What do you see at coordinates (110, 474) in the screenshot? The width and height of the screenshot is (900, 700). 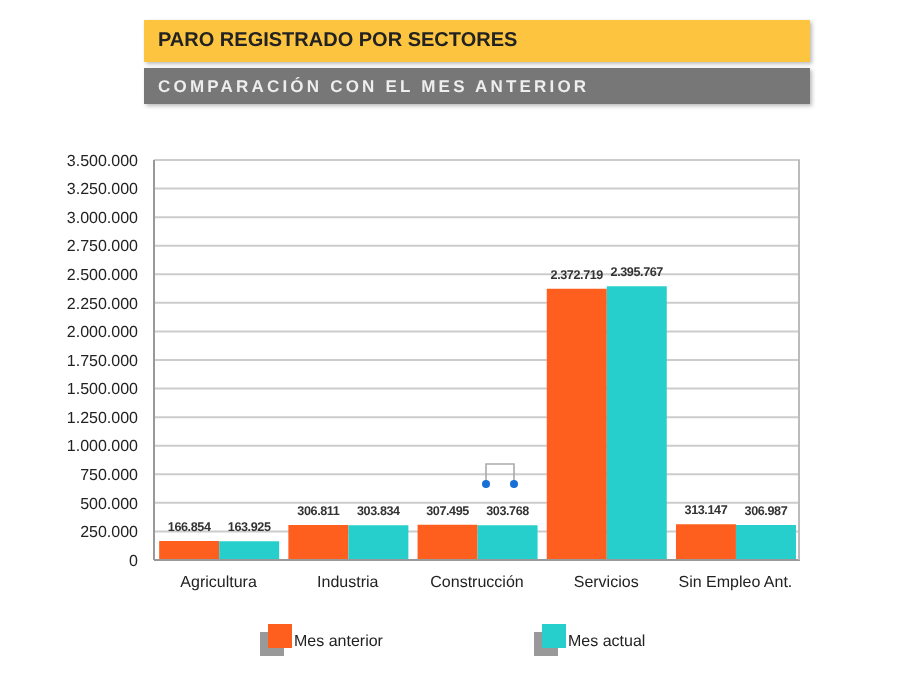 I see `y-tick-label: 750.000` at bounding box center [110, 474].